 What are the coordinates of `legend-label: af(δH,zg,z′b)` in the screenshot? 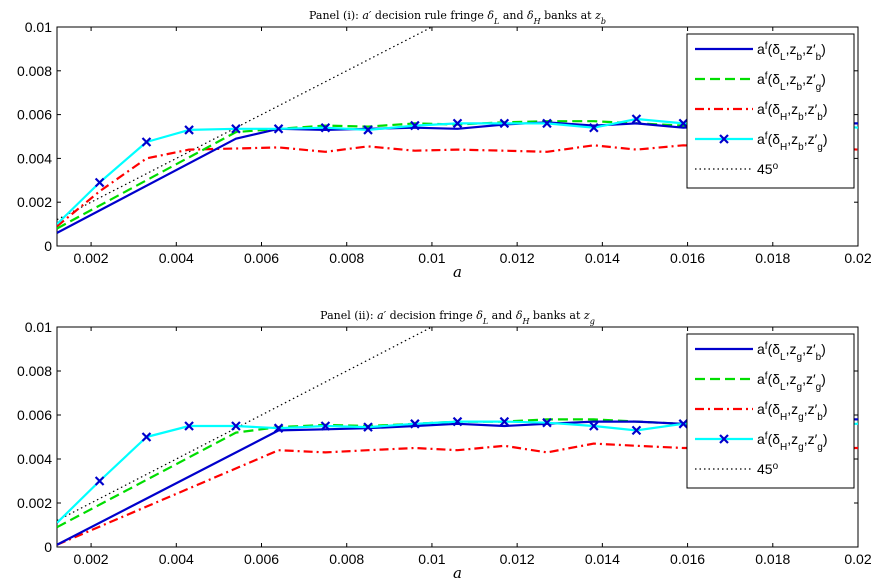 It's located at (792, 412).